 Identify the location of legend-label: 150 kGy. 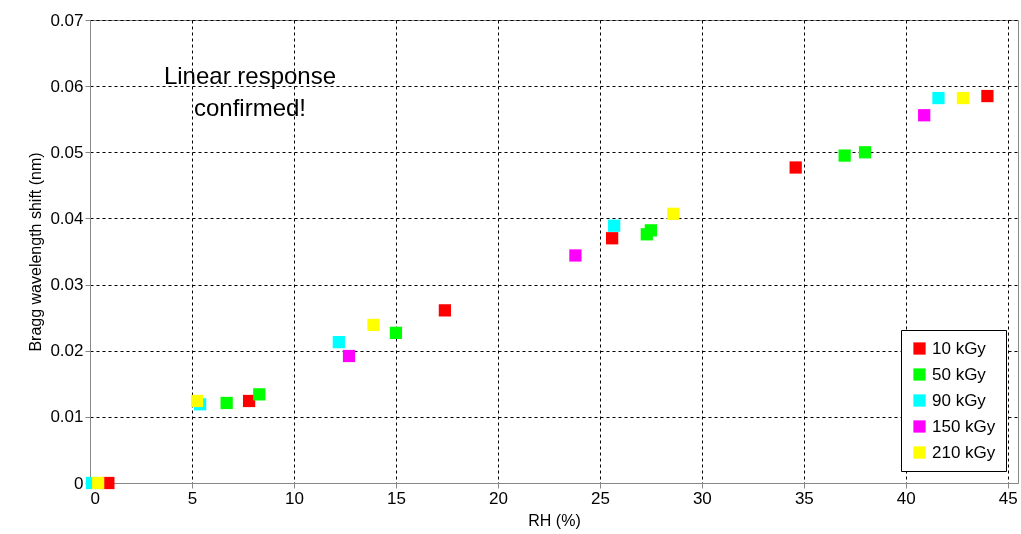
(964, 426).